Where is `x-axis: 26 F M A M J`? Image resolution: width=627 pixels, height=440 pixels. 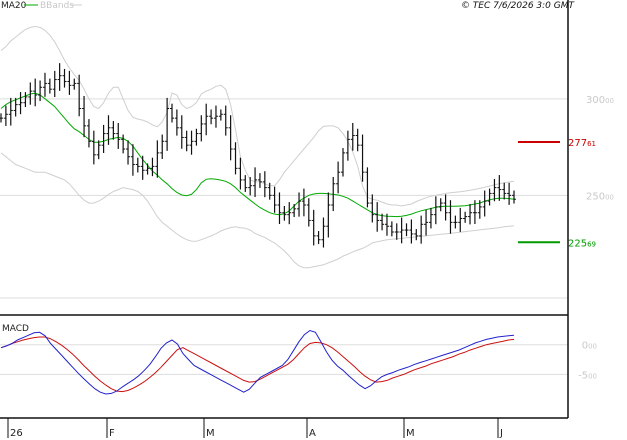 x-axis: 26 F M A M J is located at coordinates (255, 428).